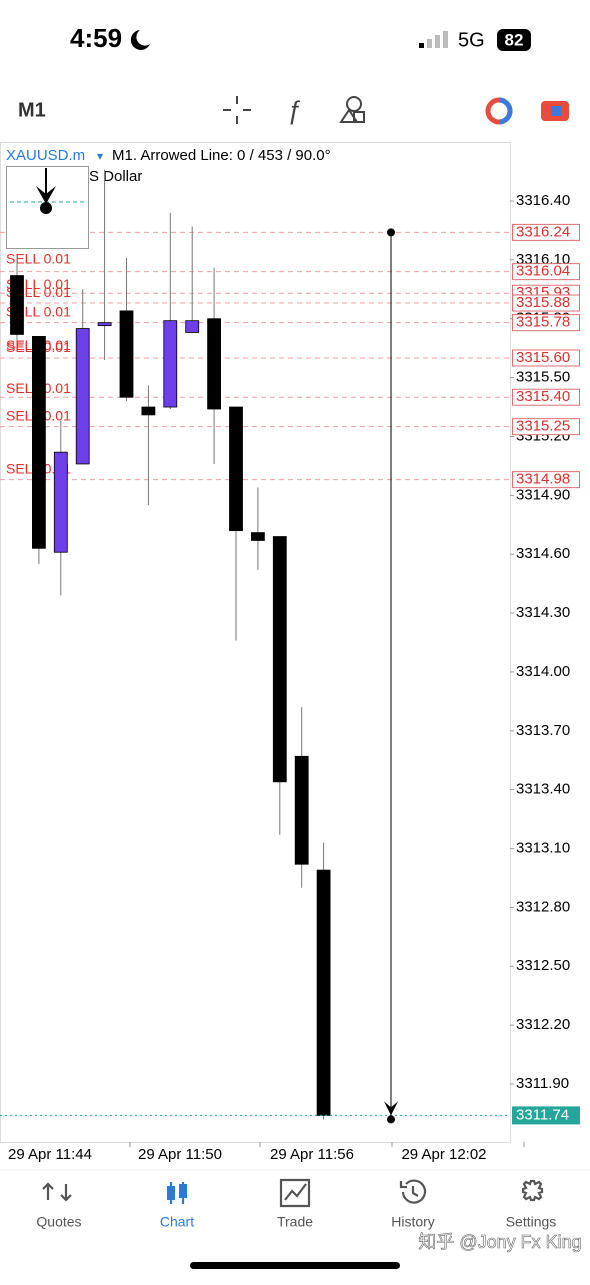 The height and width of the screenshot is (1285, 590). What do you see at coordinates (543, 231) in the screenshot?
I see `level-price-label: 3316.24` at bounding box center [543, 231].